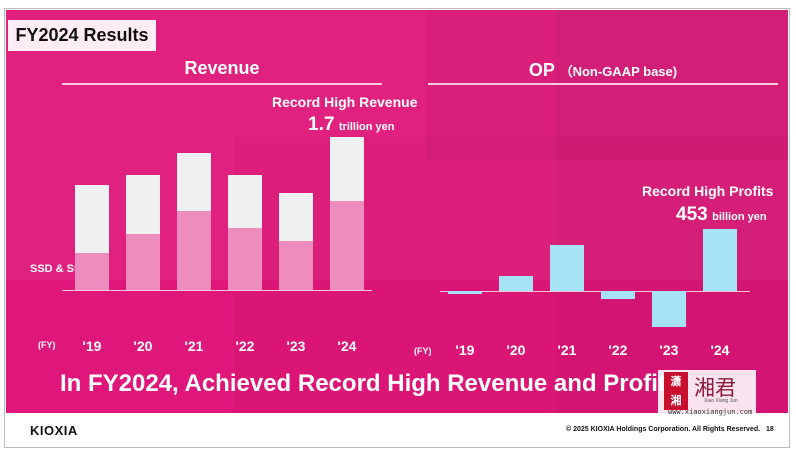 The width and height of the screenshot is (796, 457). Describe the element at coordinates (465, 350) in the screenshot. I see `op-x-tick: '19` at that location.